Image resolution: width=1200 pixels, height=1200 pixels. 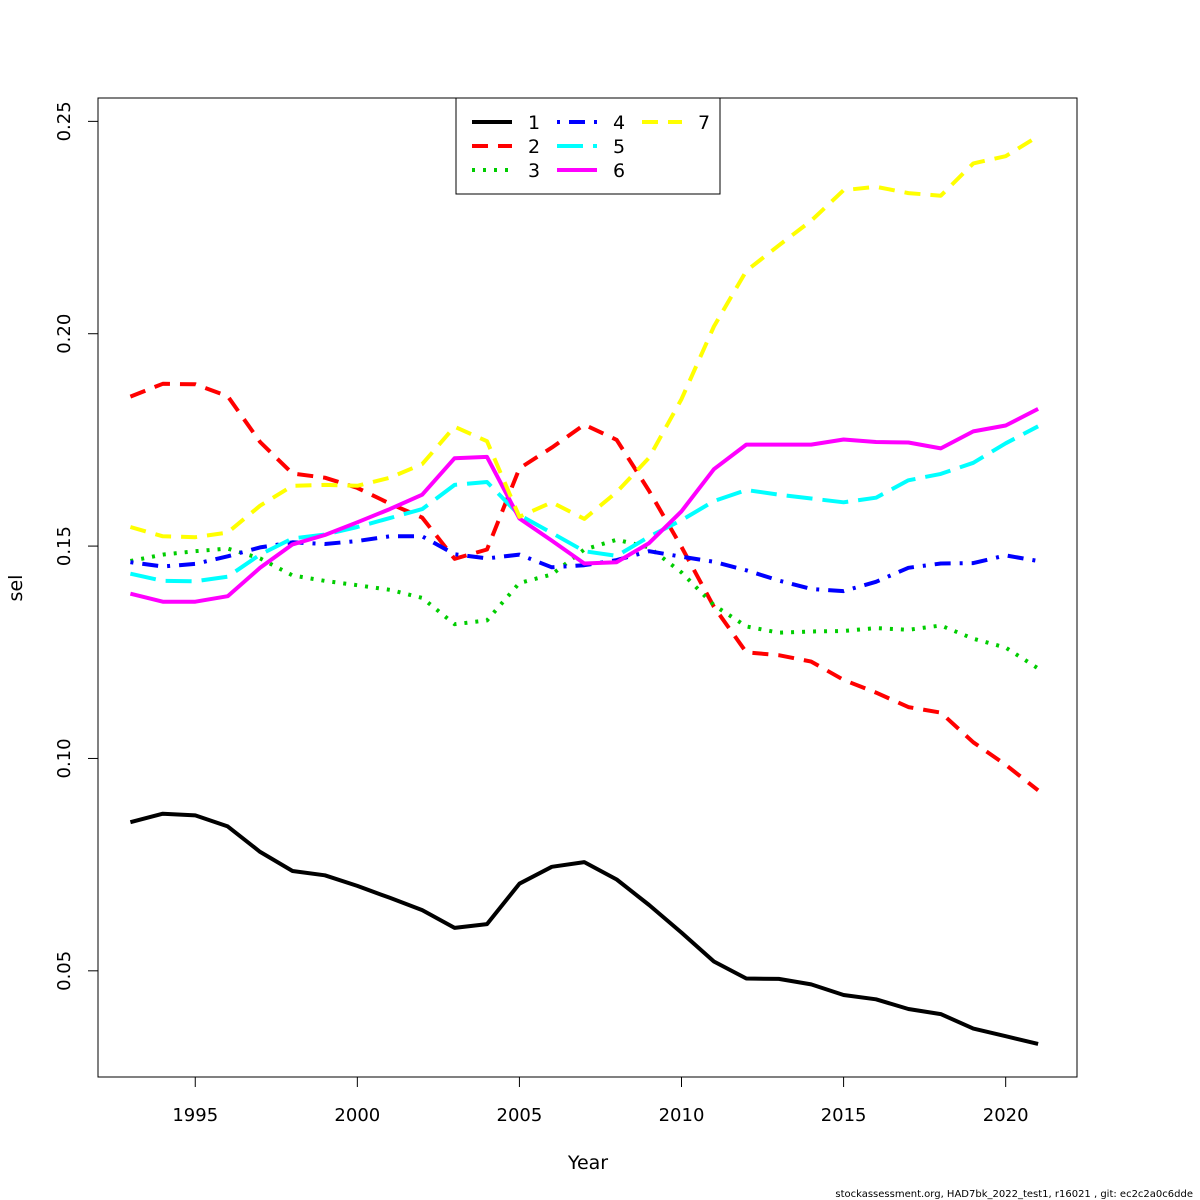 What do you see at coordinates (704, 123) in the screenshot?
I see `legend-label-7: 7` at bounding box center [704, 123].